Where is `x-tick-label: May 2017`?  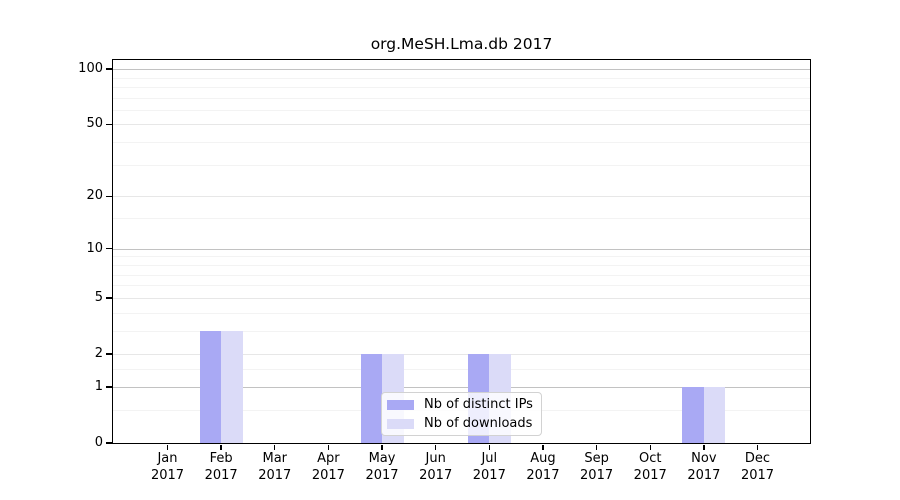 x-tick-label: May 2017 is located at coordinates (382, 467).